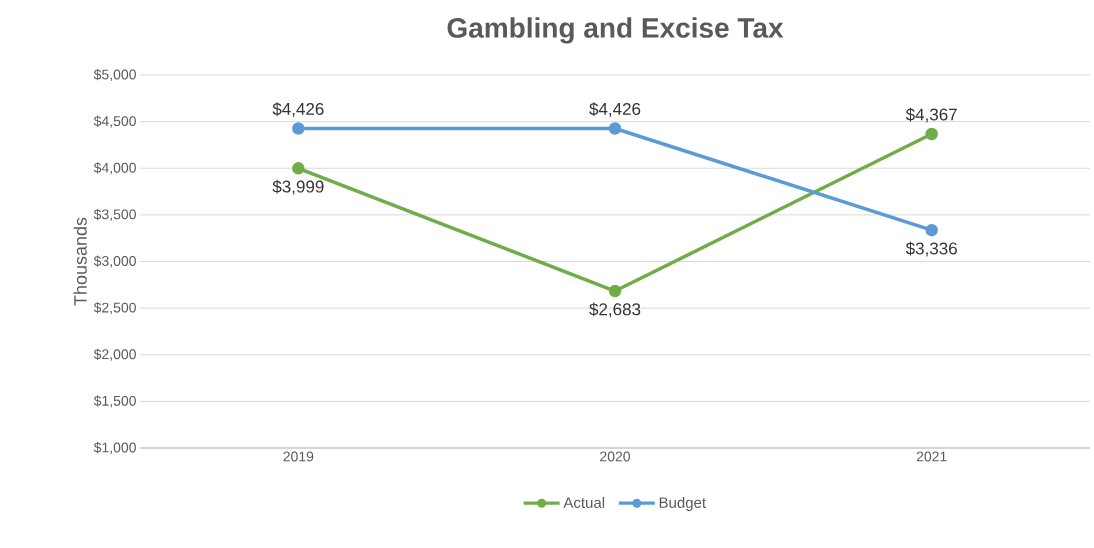  I want to click on y-tick-label: $2,000, so click(114, 354).